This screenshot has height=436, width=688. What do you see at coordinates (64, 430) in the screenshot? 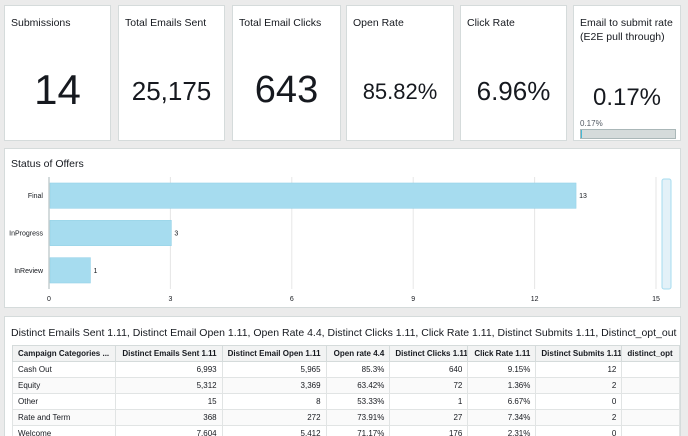
I see `table-cell: Welcome` at bounding box center [64, 430].